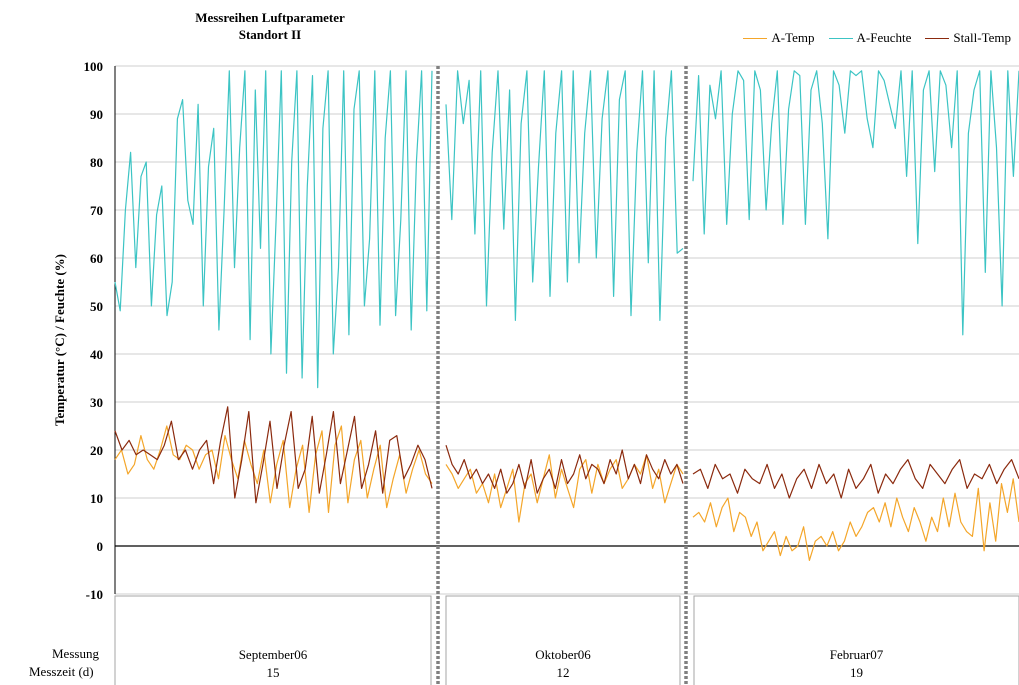  Describe the element at coordinates (793, 37) in the screenshot. I see `legend-label-a-temp: A-Temp` at that location.